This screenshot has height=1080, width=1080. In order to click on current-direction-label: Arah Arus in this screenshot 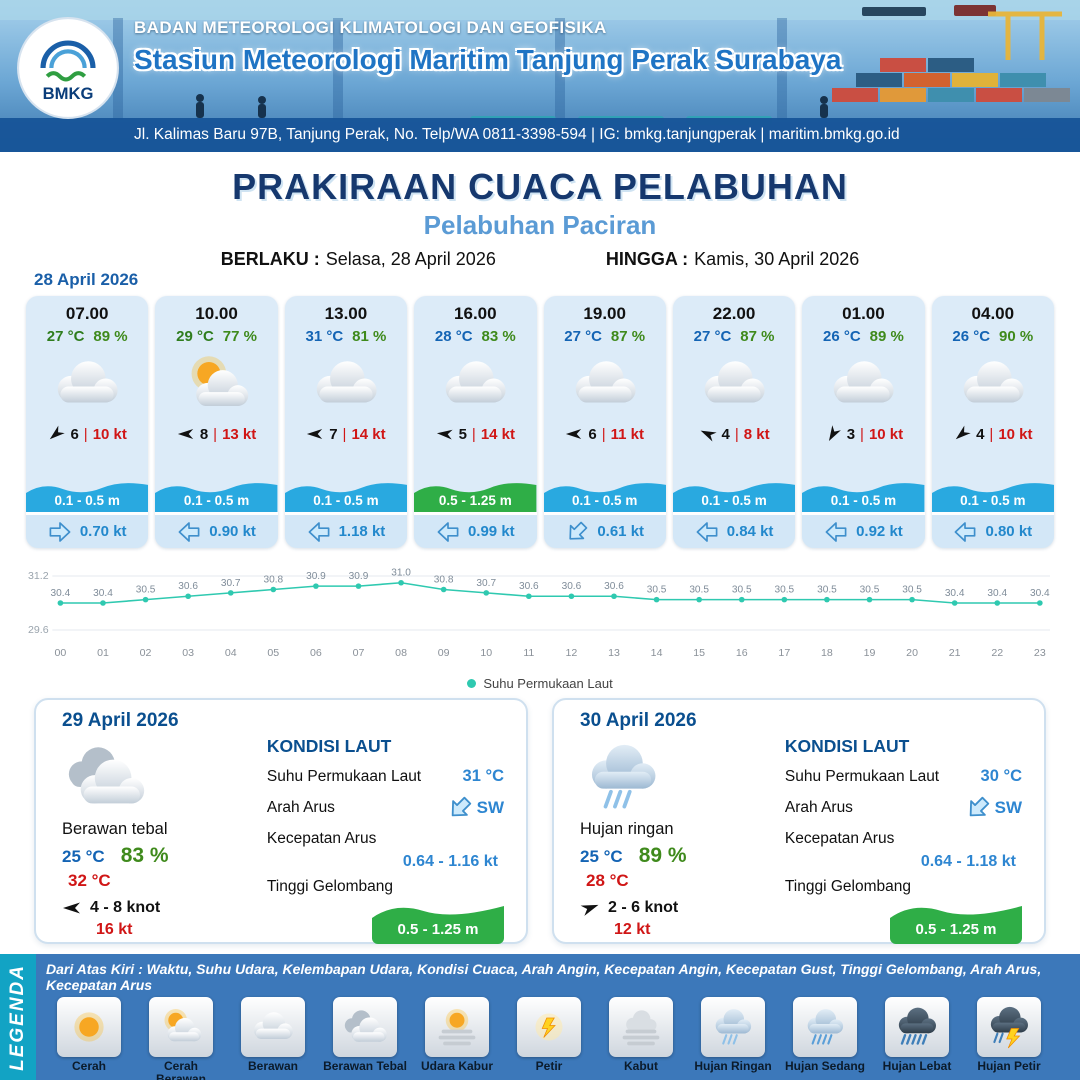, I will do `click(300, 807)`.